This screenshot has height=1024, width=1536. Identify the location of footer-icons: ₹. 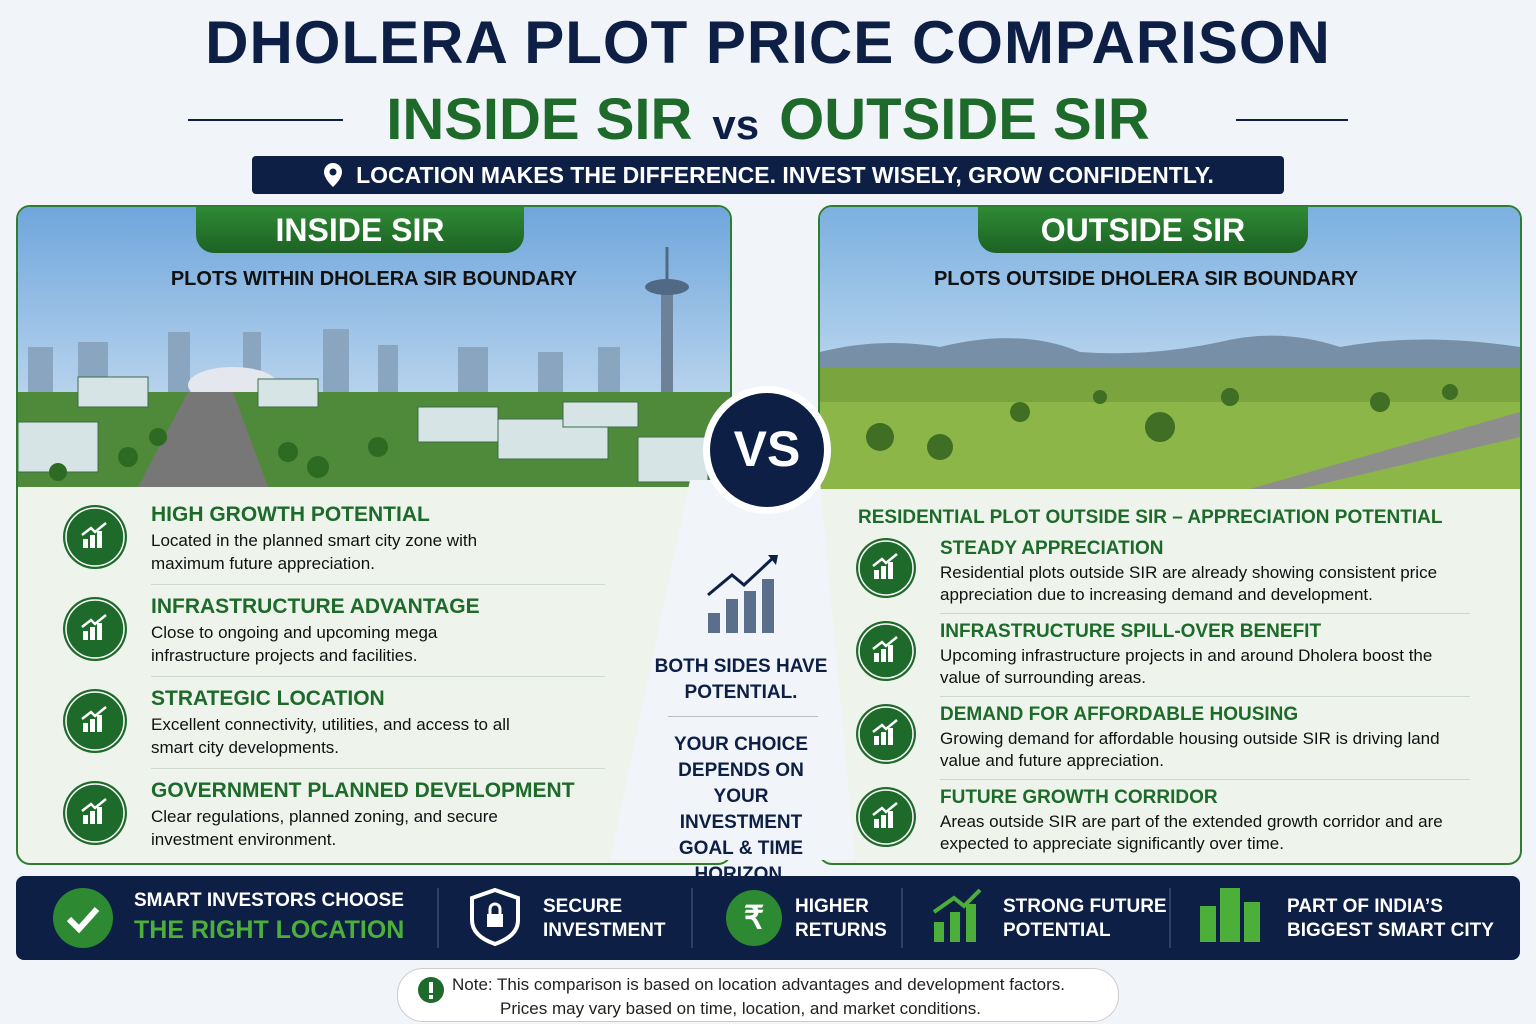
(656, 917).